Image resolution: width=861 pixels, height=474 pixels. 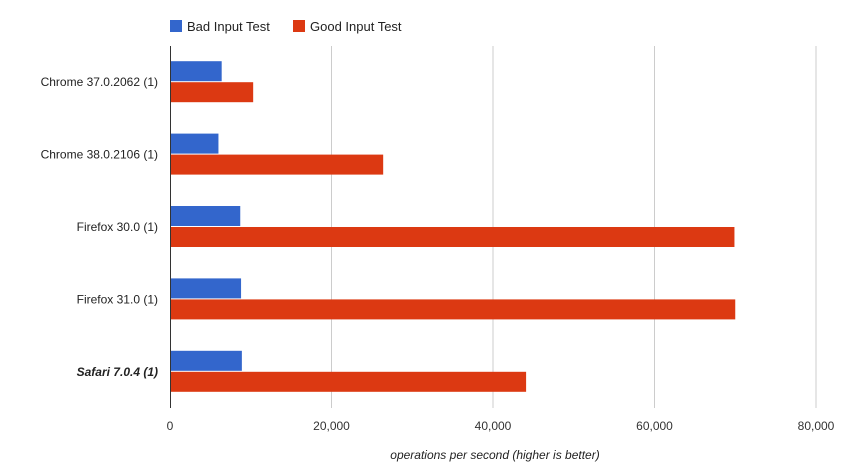 I want to click on x-tick-label-0: 0, so click(x=170, y=426).